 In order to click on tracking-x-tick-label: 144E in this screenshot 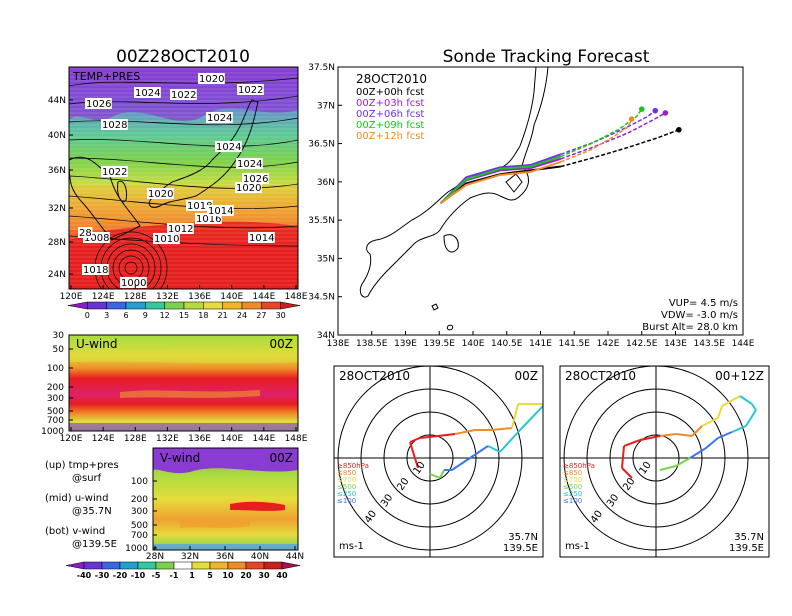, I will do `click(743, 344)`.